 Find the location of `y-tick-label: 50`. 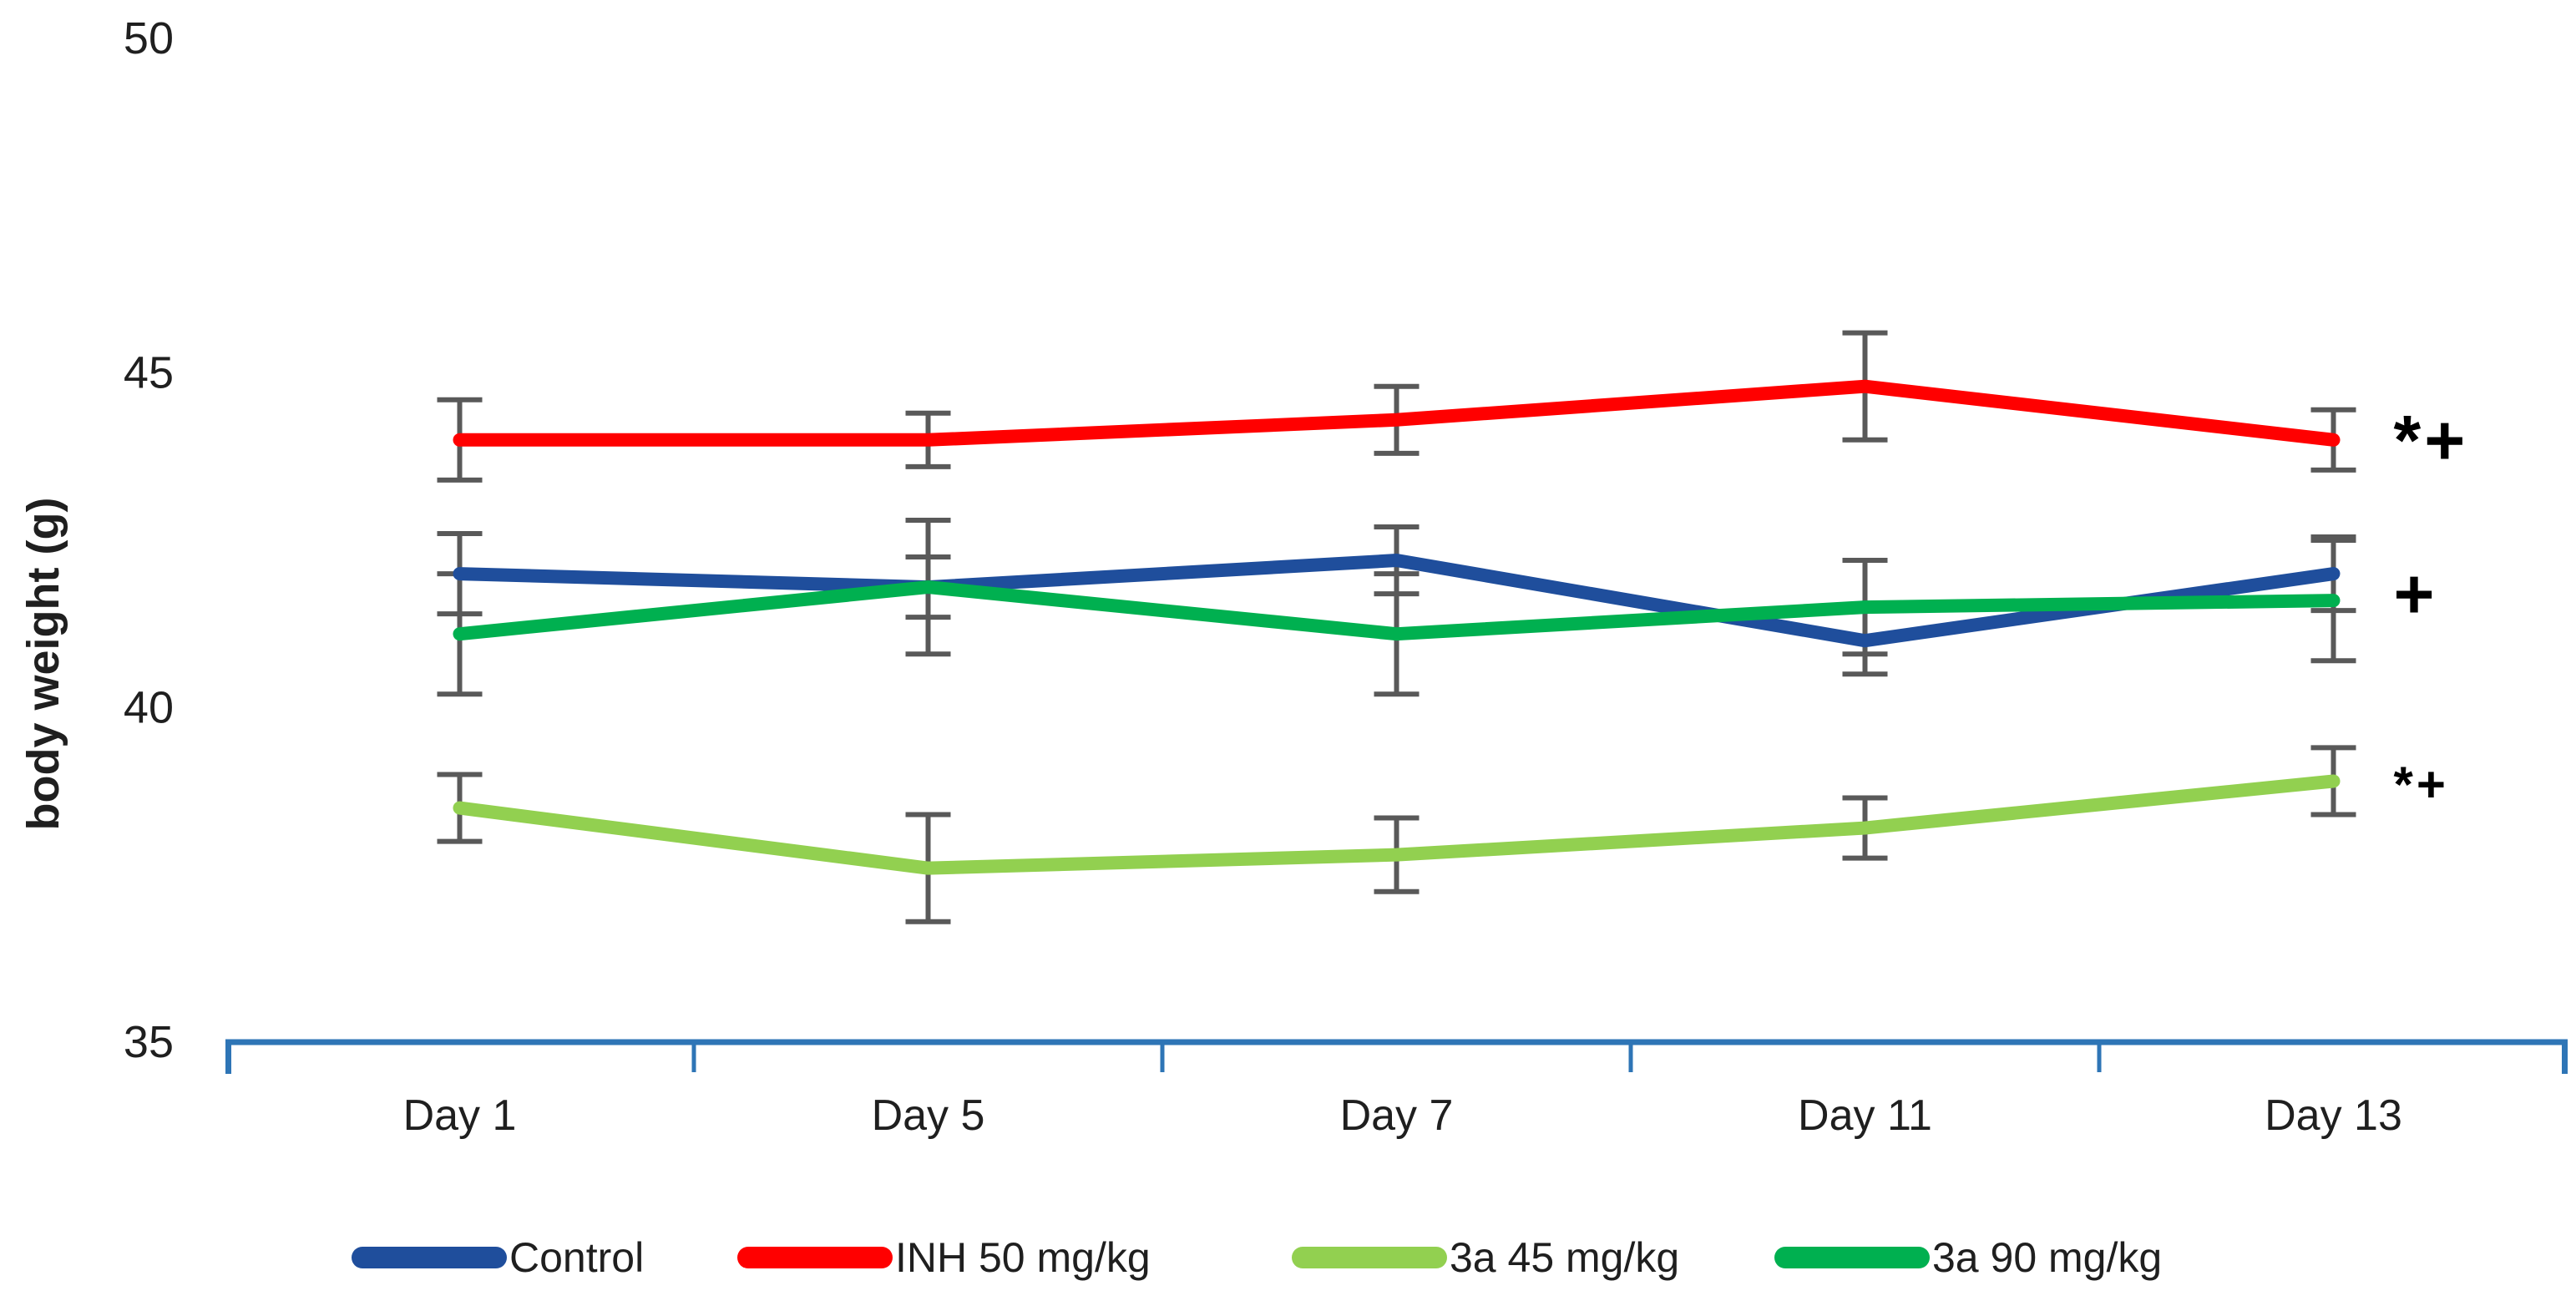

y-tick-label: 50 is located at coordinates (149, 38).